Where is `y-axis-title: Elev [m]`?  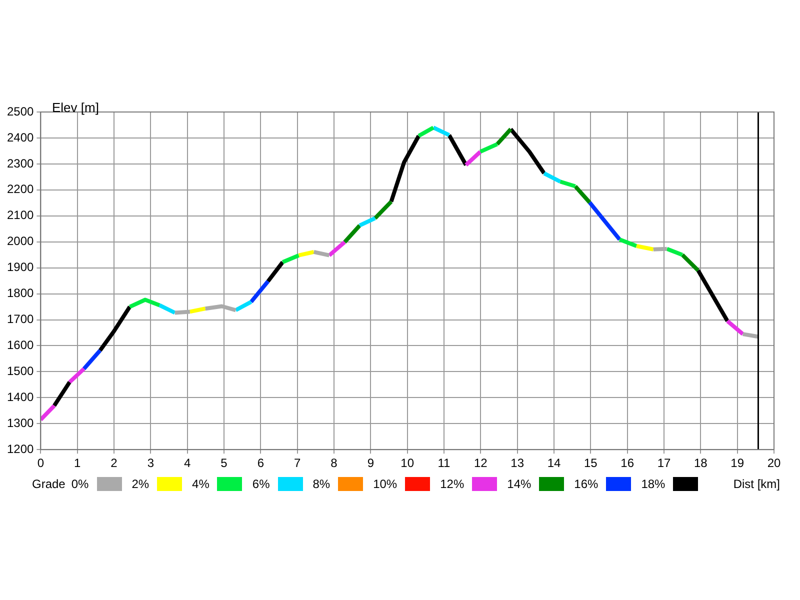 y-axis-title: Elev [m] is located at coordinates (75, 107).